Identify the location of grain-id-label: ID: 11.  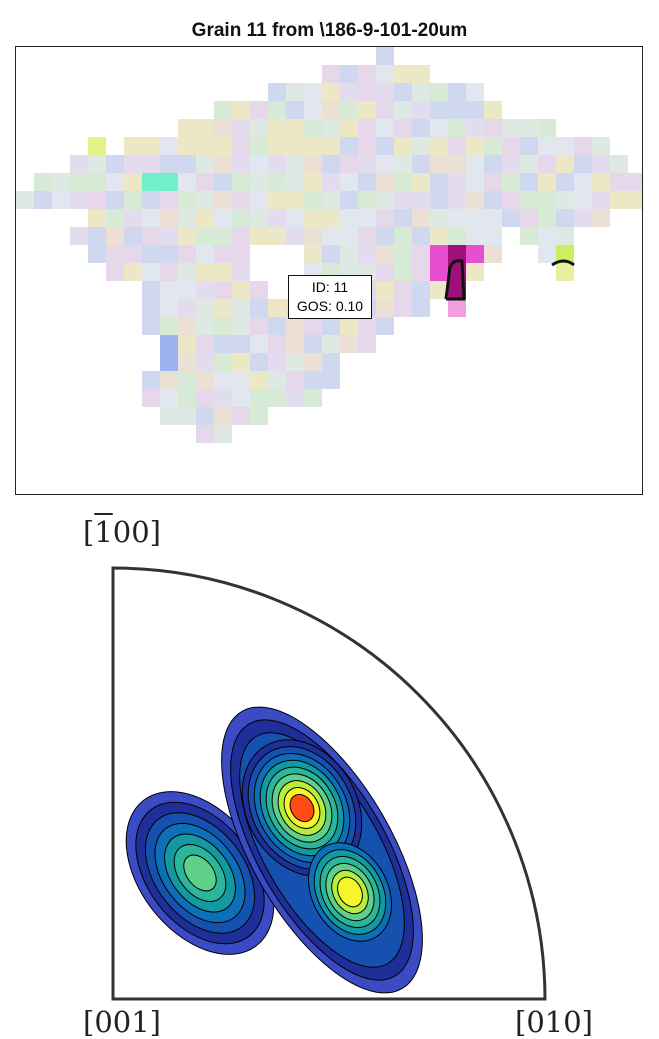
(330, 287).